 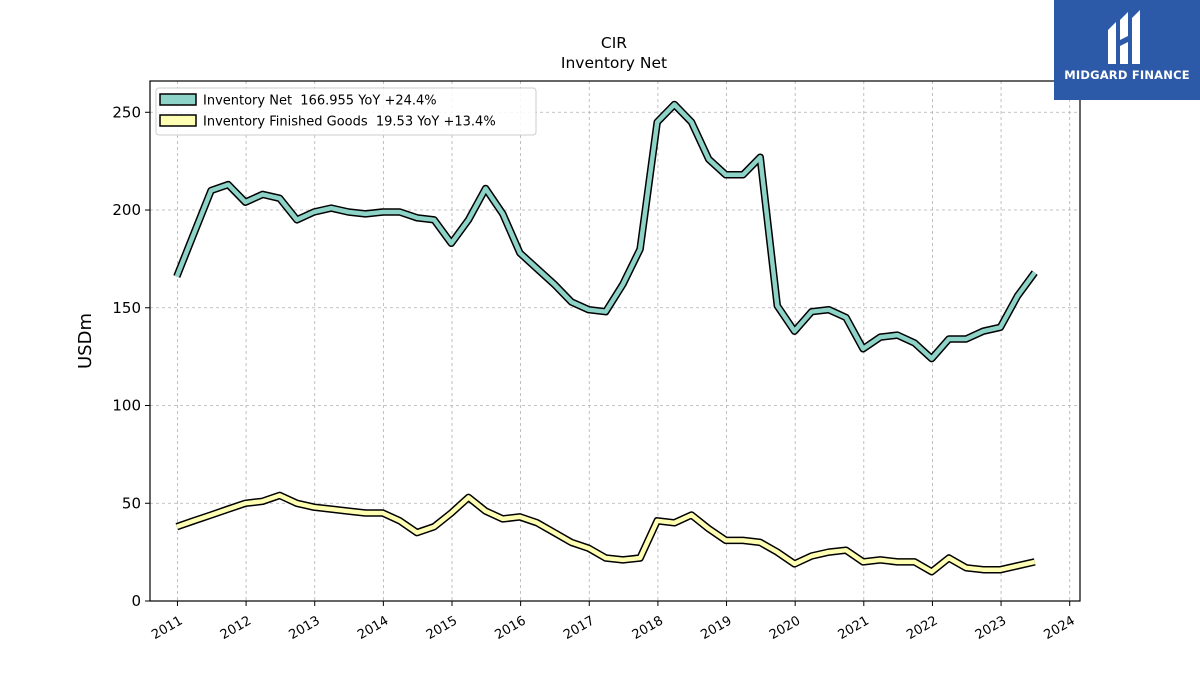 I want to click on x-tick-label: 2016, so click(x=510, y=628).